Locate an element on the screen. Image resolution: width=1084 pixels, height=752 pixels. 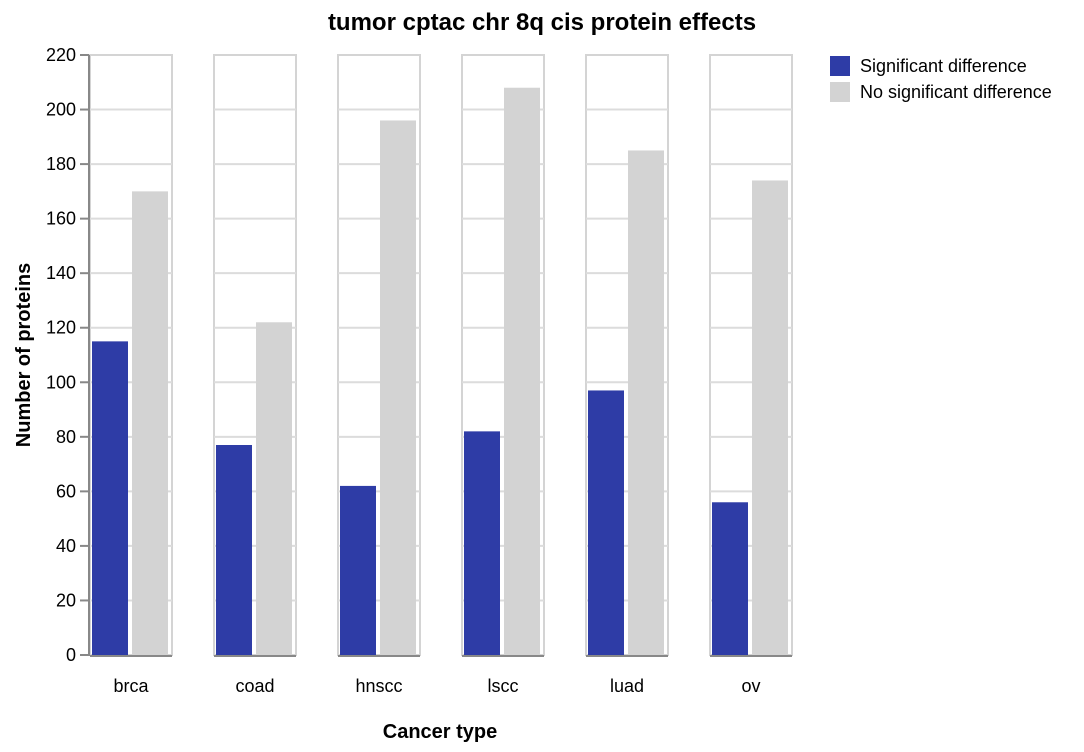
panel-luad: luad is located at coordinates (627, 375).